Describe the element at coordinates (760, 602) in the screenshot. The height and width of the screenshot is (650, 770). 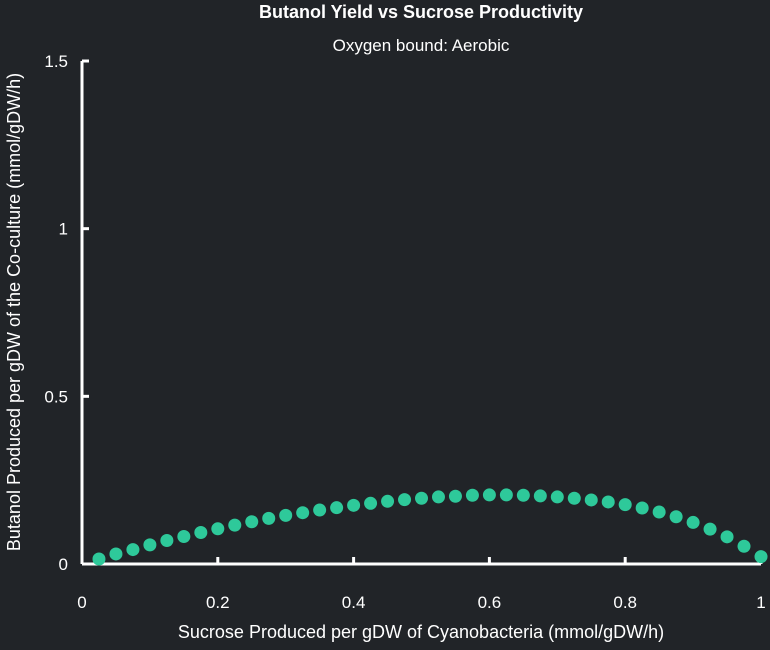
I see `x-tick-label: 1` at that location.